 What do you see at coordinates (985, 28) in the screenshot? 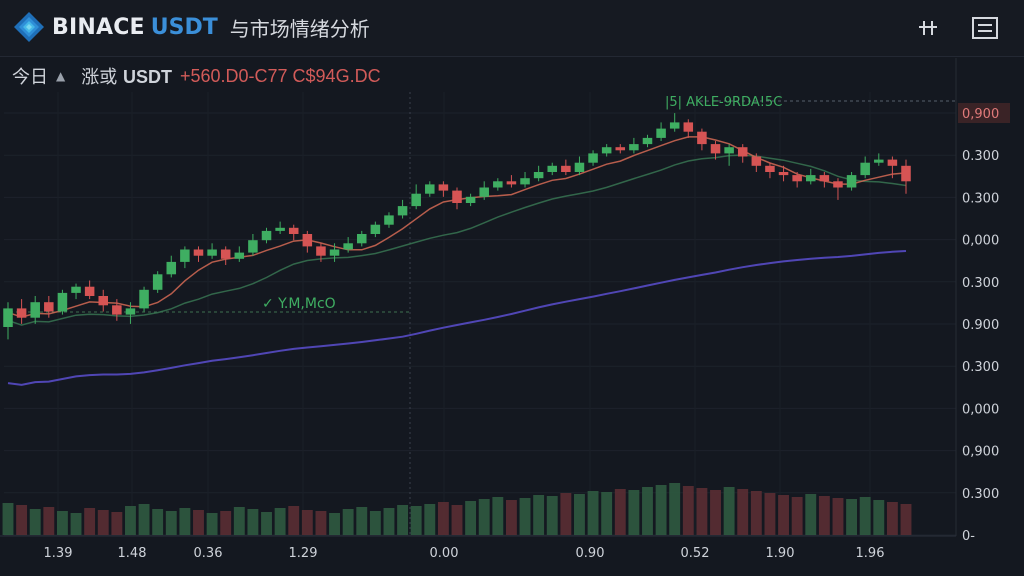
I see `menu-icon` at bounding box center [985, 28].